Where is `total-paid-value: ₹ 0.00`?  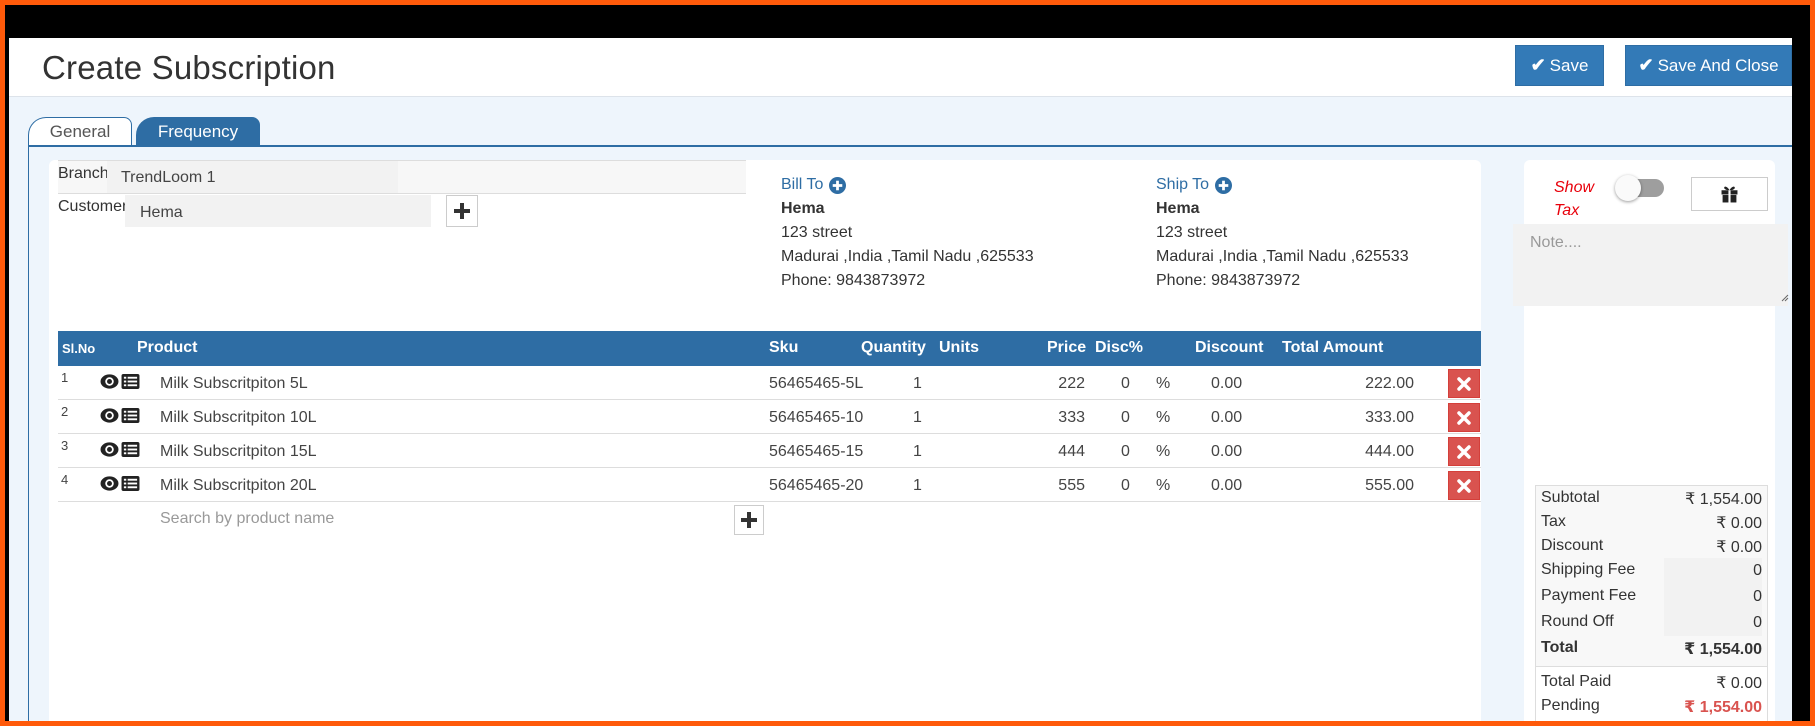 total-paid-value: ₹ 0.00 is located at coordinates (1739, 683).